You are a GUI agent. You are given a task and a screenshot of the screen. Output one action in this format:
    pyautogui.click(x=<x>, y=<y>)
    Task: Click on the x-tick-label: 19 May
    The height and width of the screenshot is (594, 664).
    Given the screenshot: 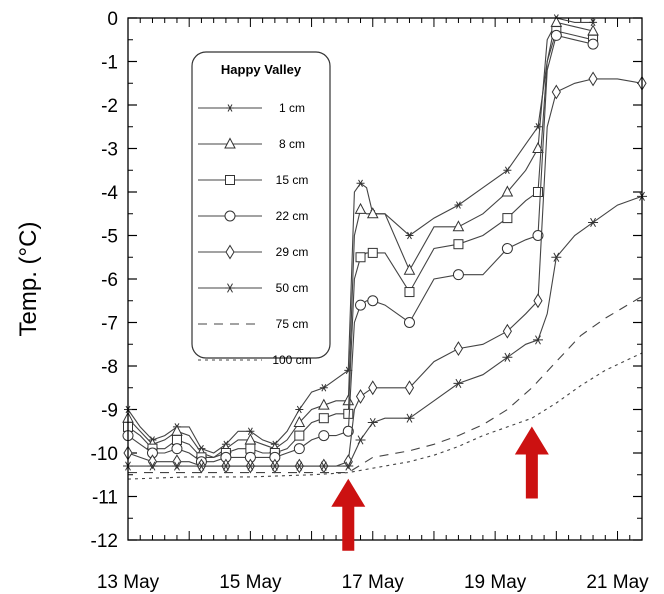 What is the action you would take?
    pyautogui.click(x=495, y=582)
    